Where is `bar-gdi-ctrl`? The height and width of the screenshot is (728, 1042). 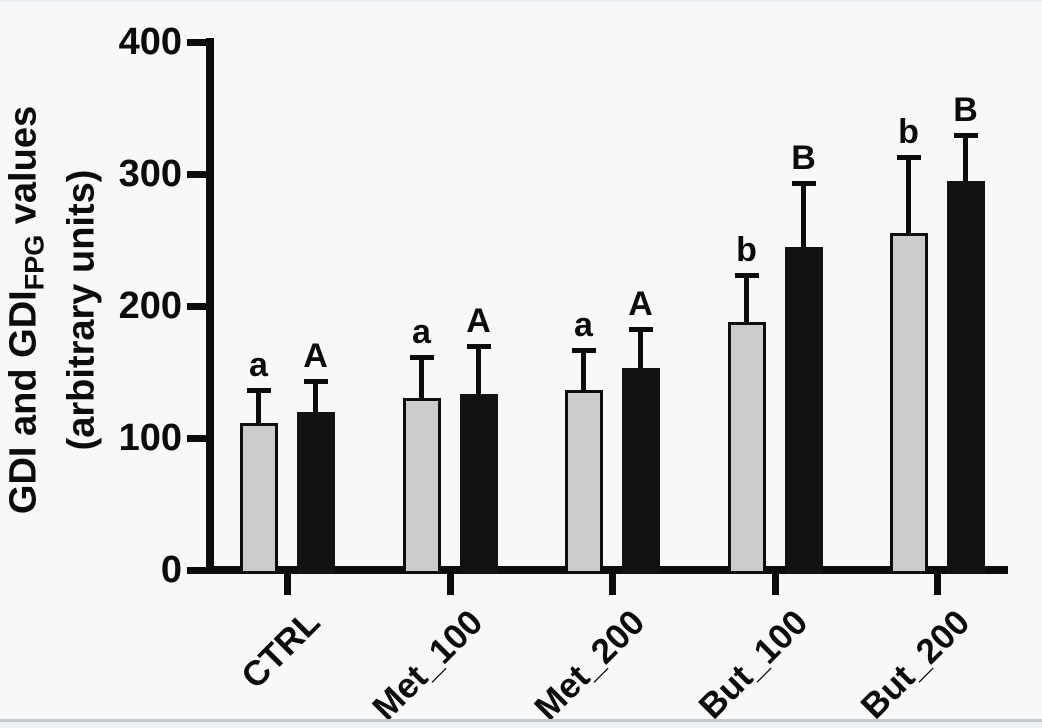
bar-gdi-ctrl is located at coordinates (258, 498).